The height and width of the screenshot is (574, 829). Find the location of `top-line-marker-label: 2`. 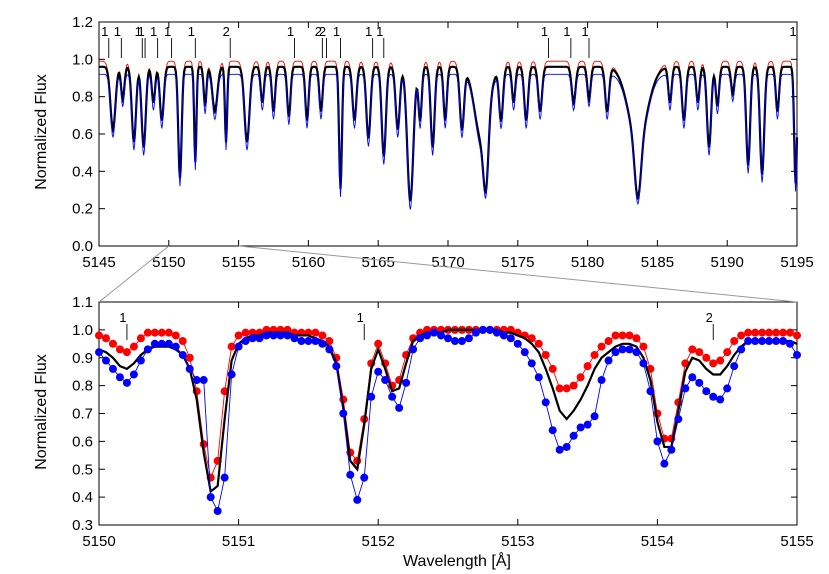

top-line-marker-label: 2 is located at coordinates (226, 31).